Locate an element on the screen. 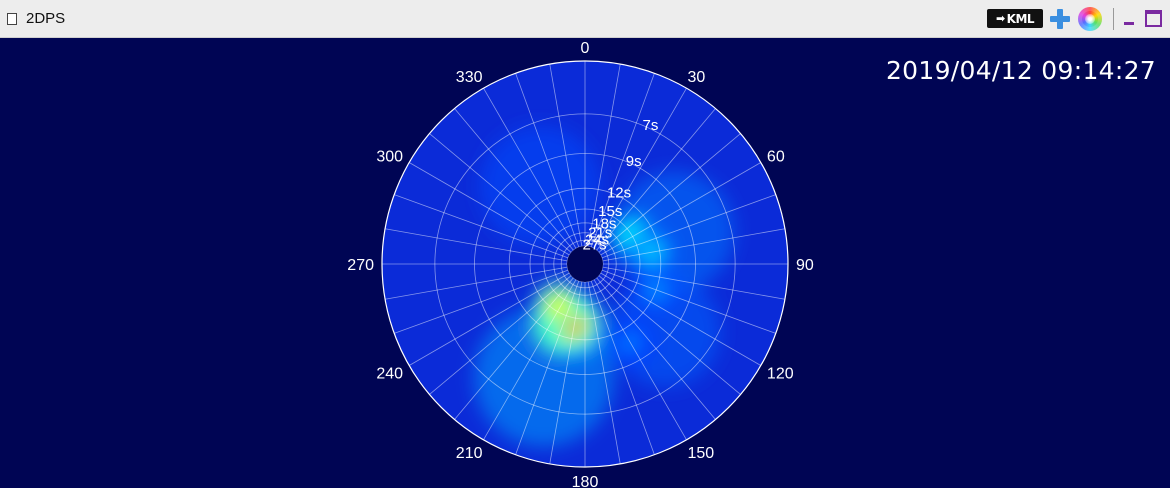 This screenshot has width=1170, height=488. period-tick-label: 7s is located at coordinates (651, 125).